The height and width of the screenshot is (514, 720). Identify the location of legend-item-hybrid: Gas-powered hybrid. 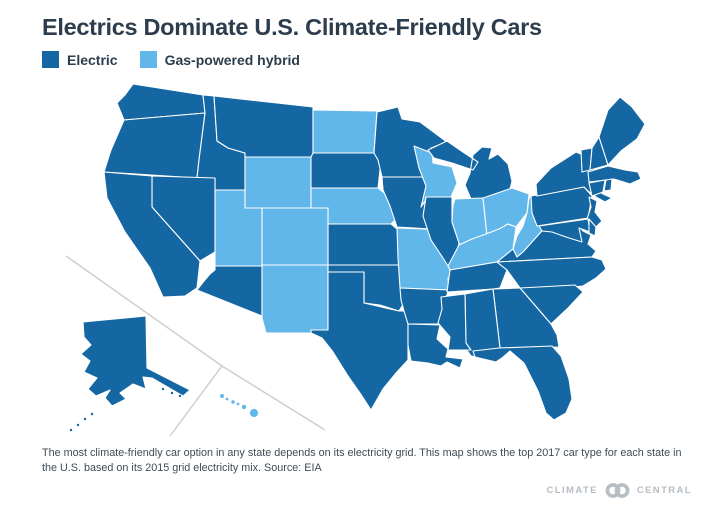
(219, 59).